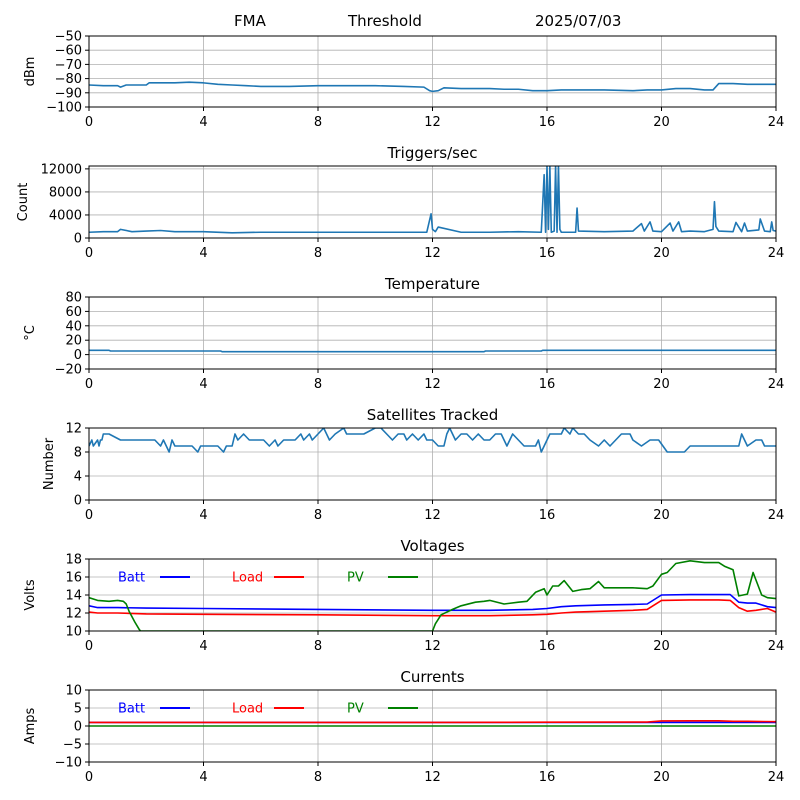 Image resolution: width=800 pixels, height=800 pixels. What do you see at coordinates (78, 453) in the screenshot?
I see `y-tick-label: 8` at bounding box center [78, 453].